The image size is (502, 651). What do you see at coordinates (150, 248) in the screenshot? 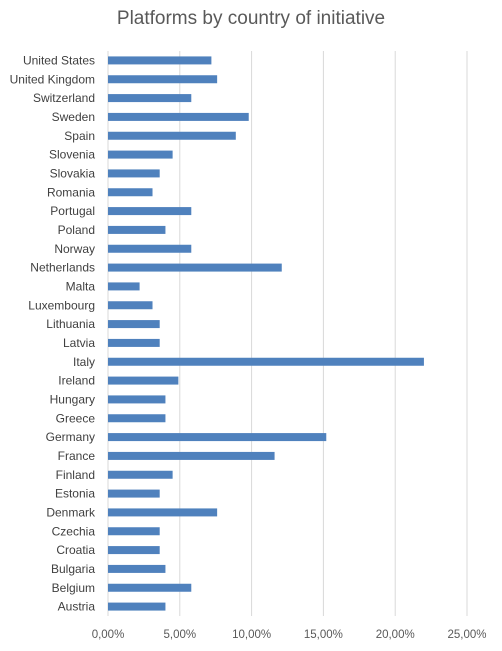
I see `bar-norway` at bounding box center [150, 248].